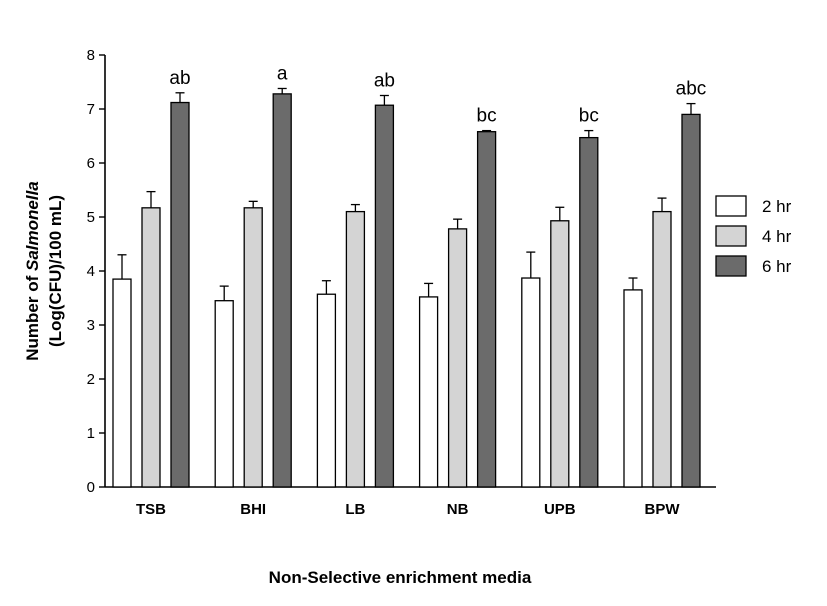  Describe the element at coordinates (282, 290) in the screenshot. I see `bar-BHI-6hr` at that location.